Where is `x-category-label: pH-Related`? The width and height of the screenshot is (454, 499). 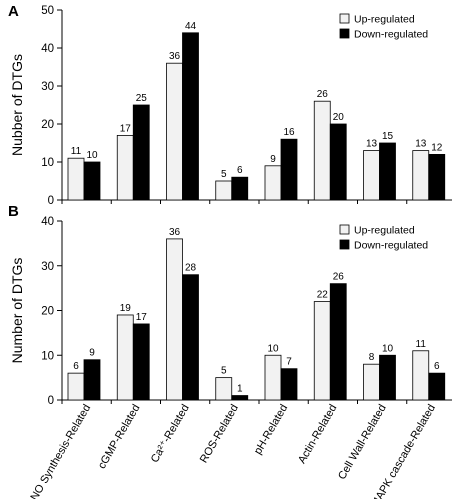
x-category-label: pH-Related is located at coordinates (271, 430).